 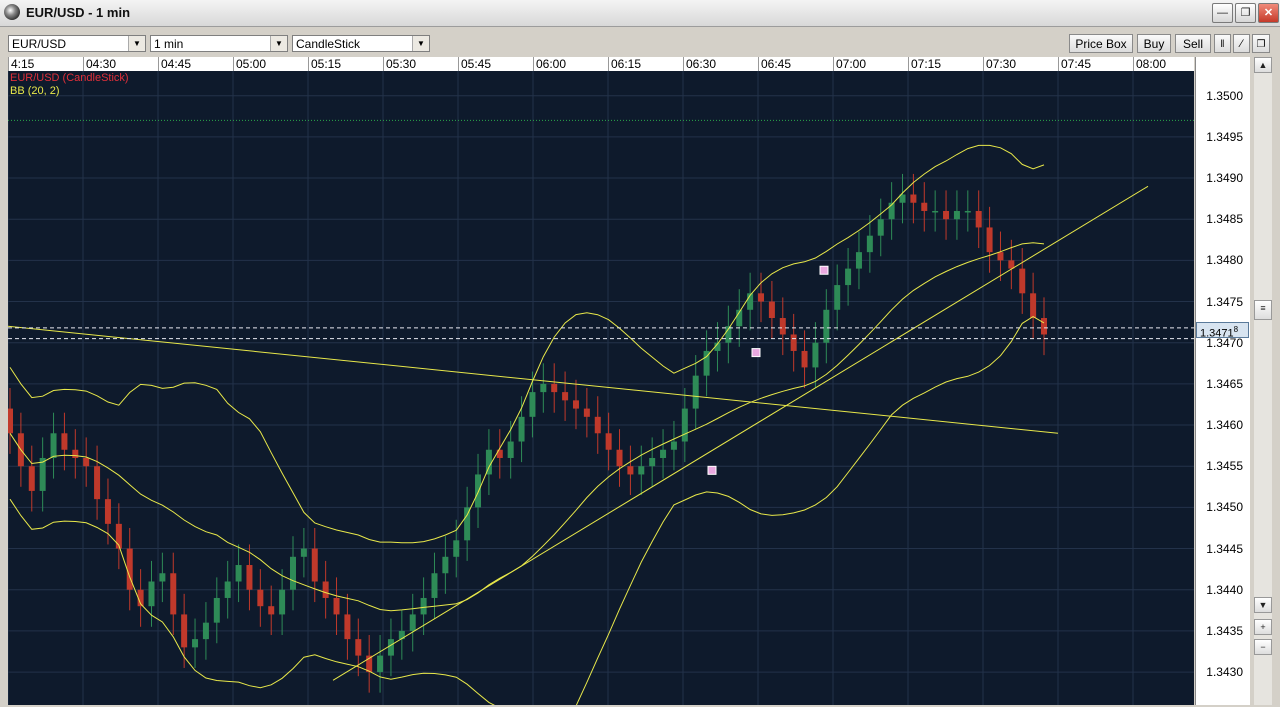 What do you see at coordinates (1224, 383) in the screenshot?
I see `price-tick-label: 1.3465` at bounding box center [1224, 383].